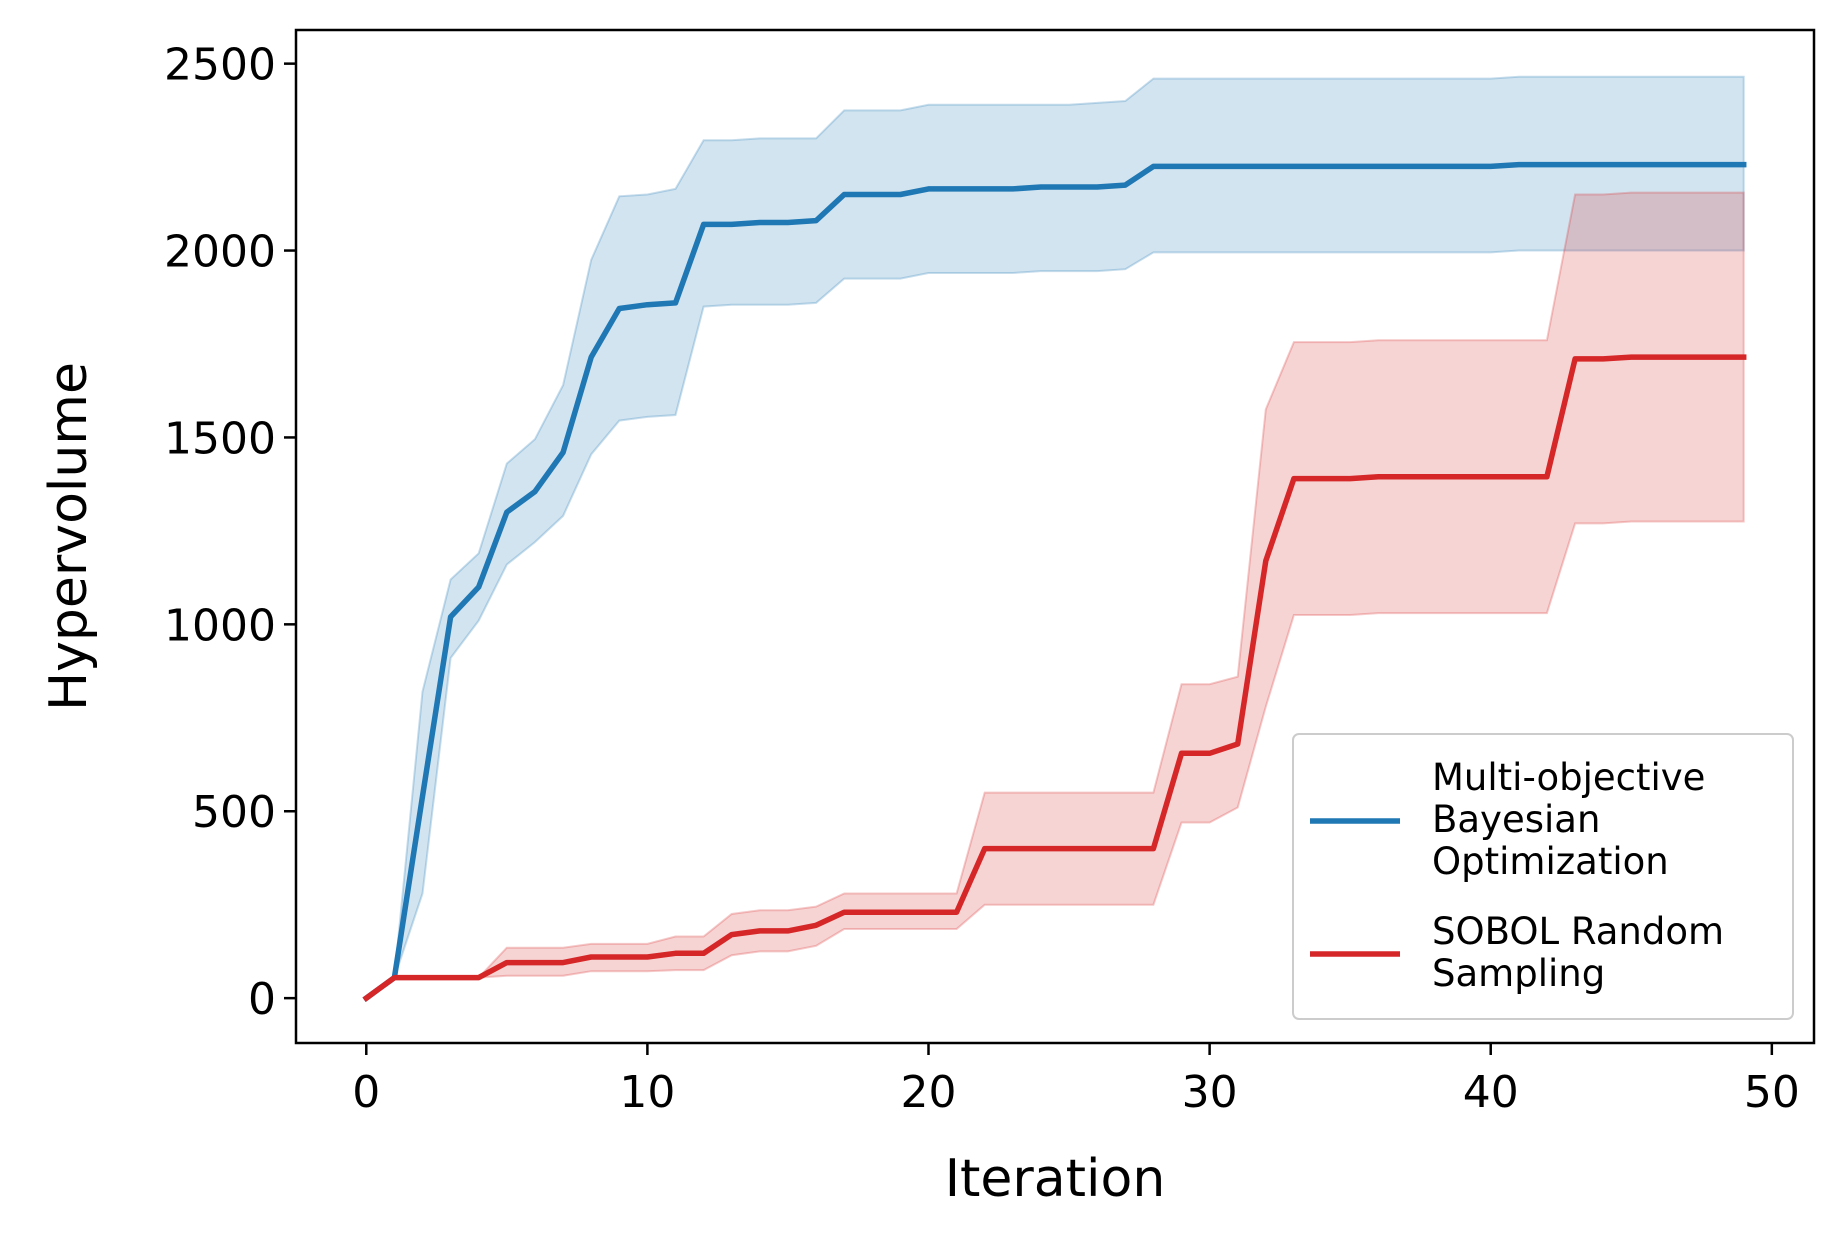 The image size is (1834, 1234). What do you see at coordinates (1550, 861) in the screenshot?
I see `legend-entry-line: Optimization` at bounding box center [1550, 861].